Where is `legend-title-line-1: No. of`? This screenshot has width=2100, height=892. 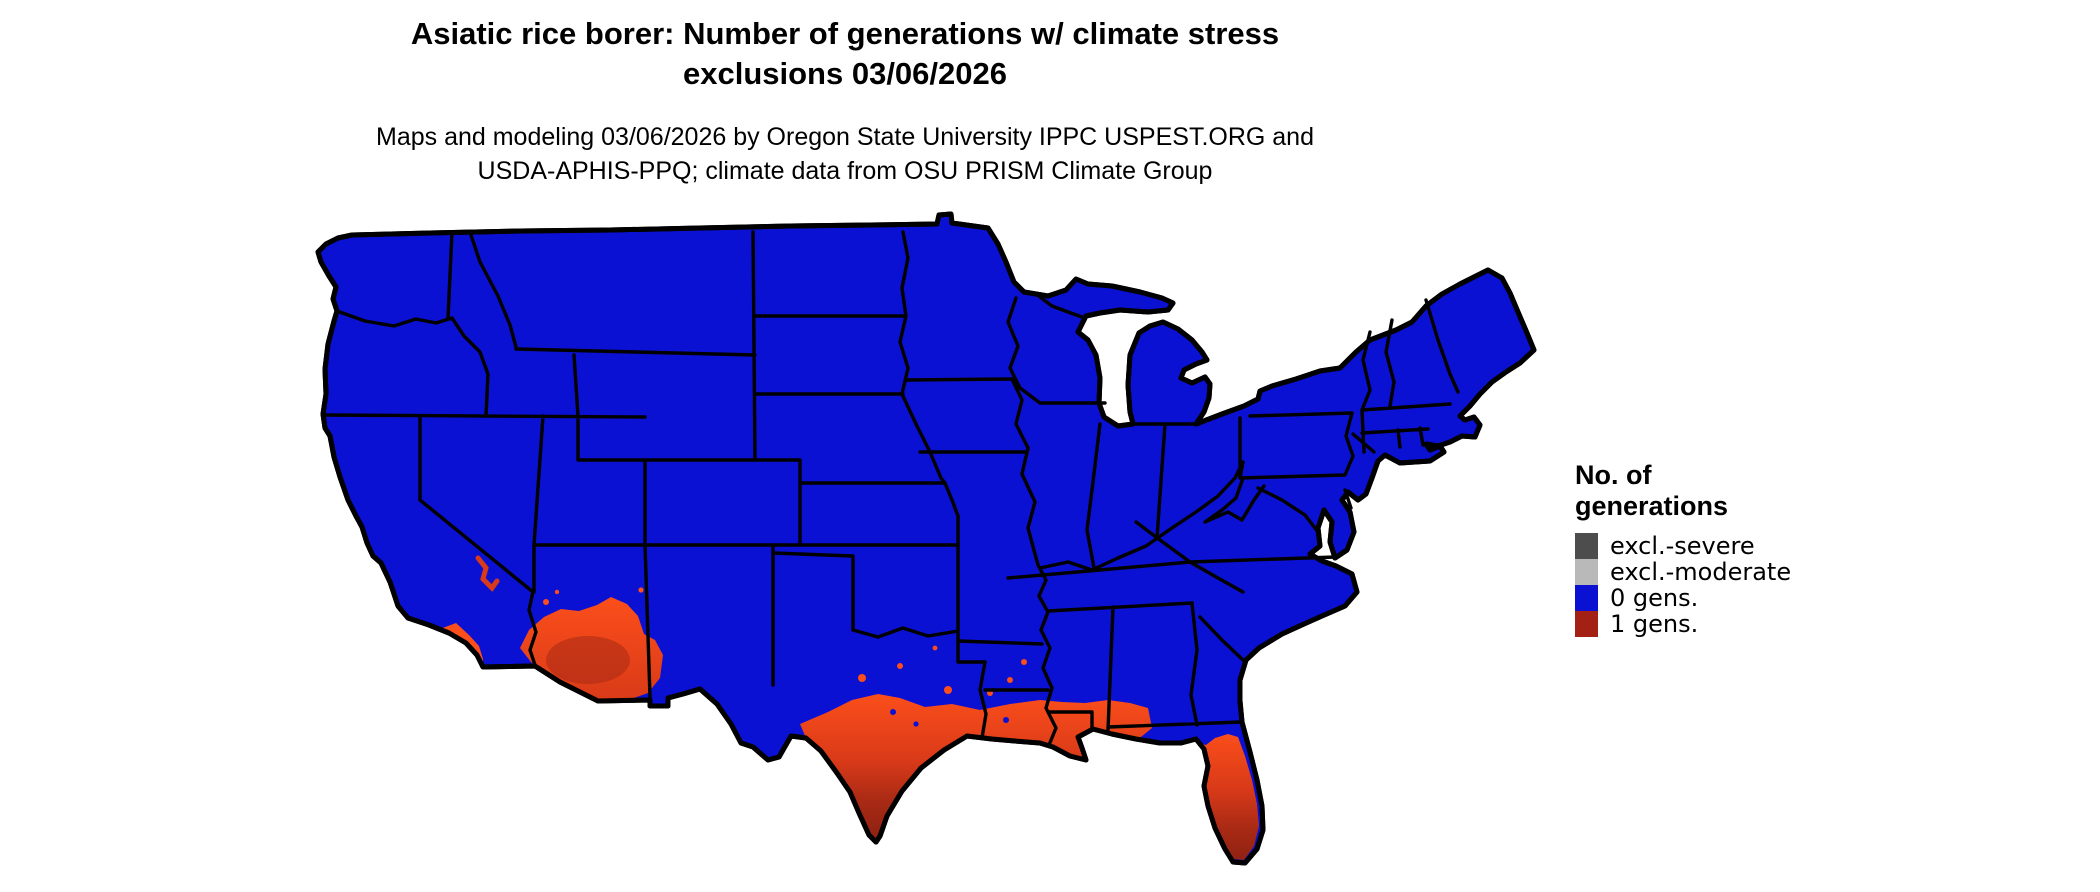 legend-title-line-1: No. of is located at coordinates (1613, 475).